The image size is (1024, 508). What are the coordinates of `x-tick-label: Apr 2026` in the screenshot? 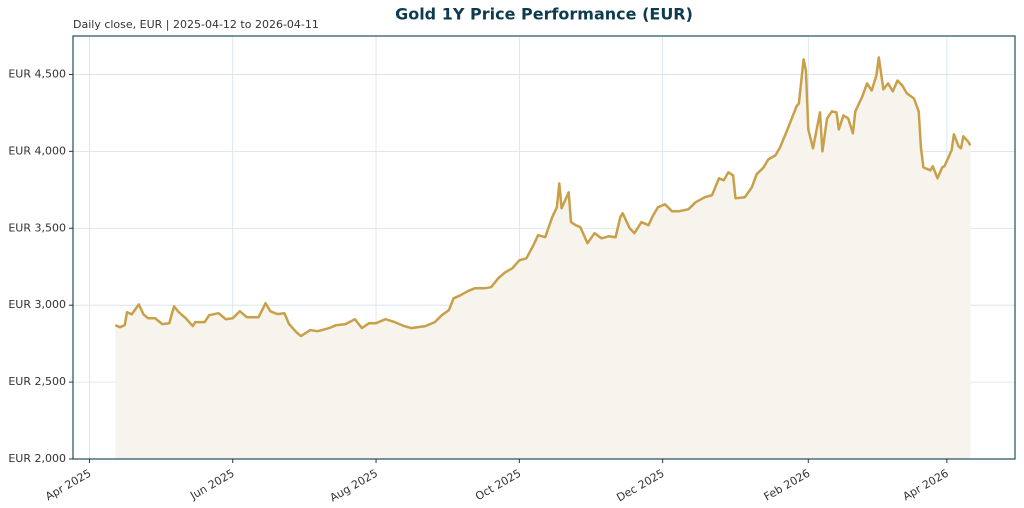 It's located at (926, 485).